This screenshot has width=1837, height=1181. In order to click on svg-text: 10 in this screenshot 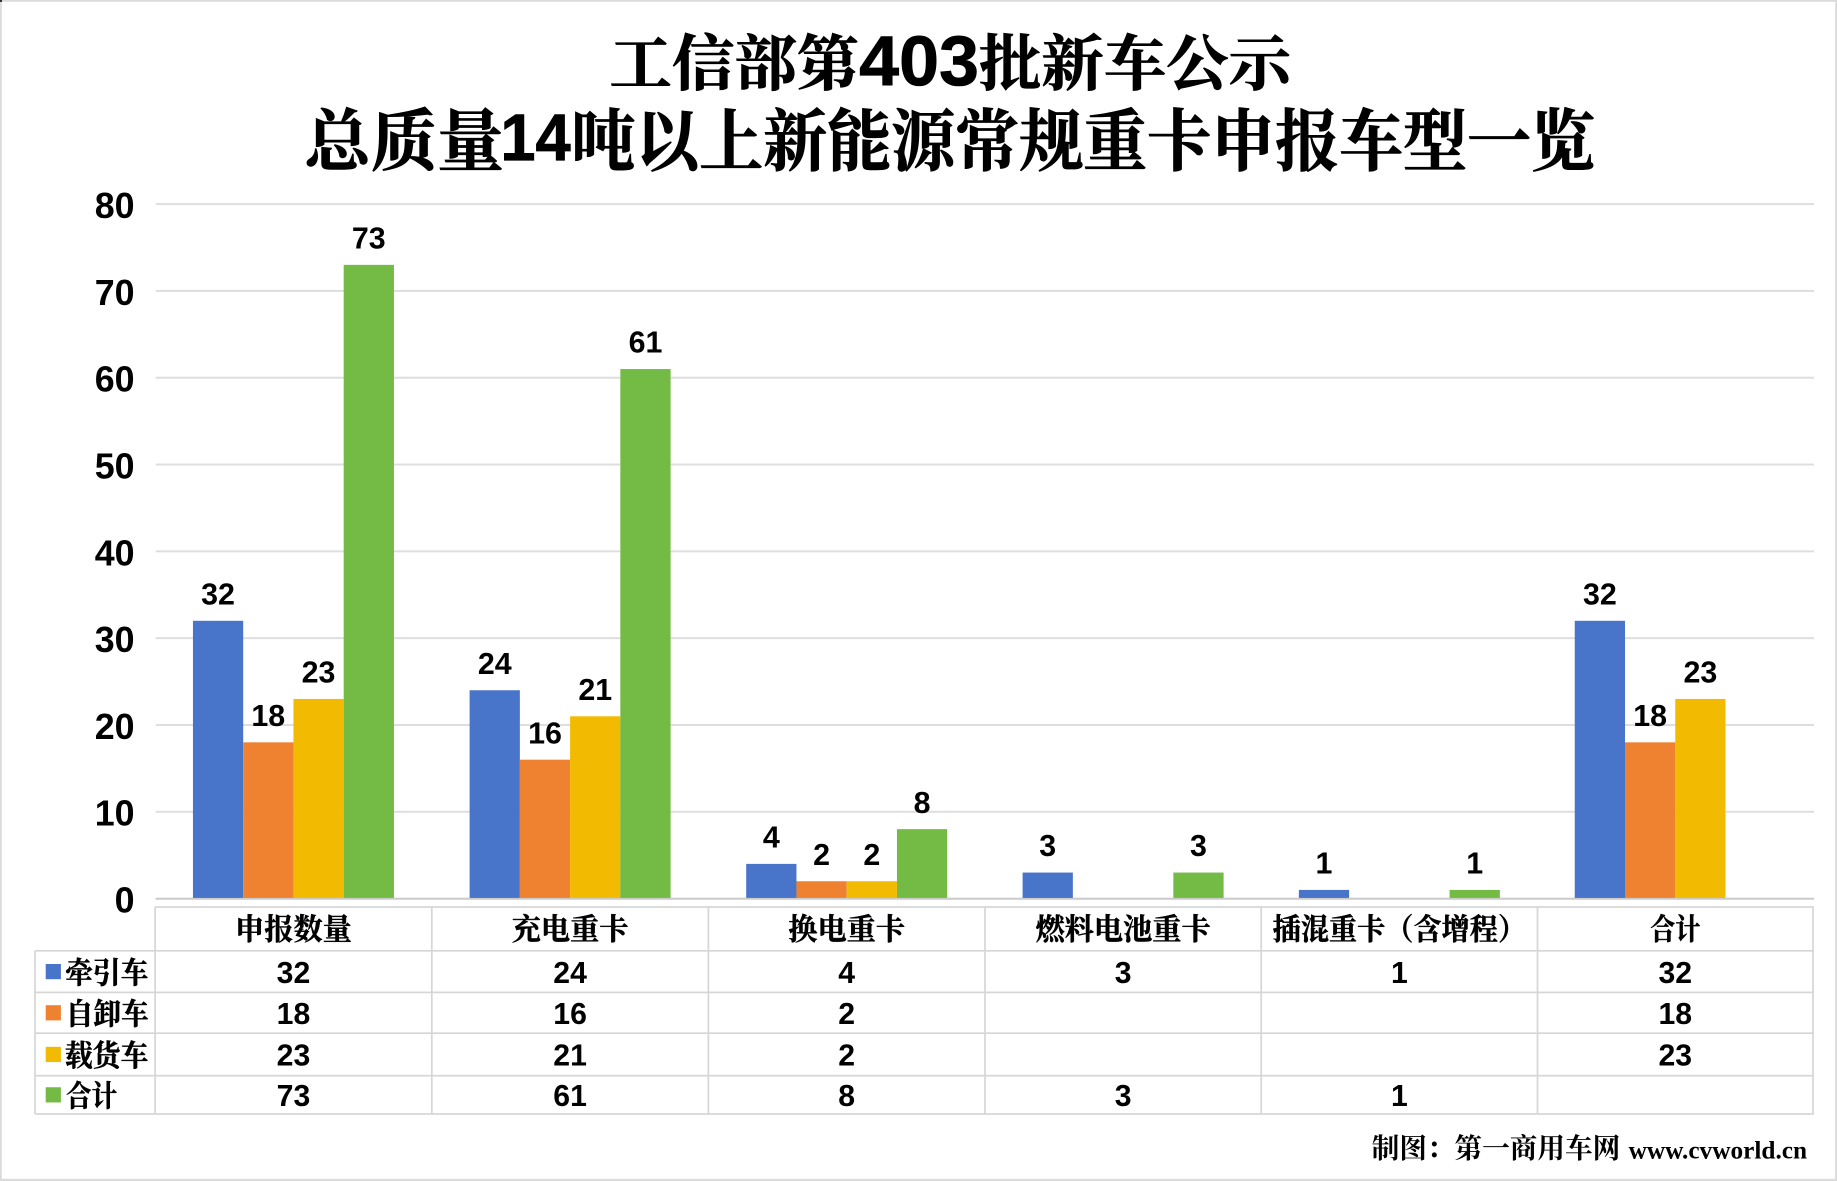, I will do `click(115, 814)`.